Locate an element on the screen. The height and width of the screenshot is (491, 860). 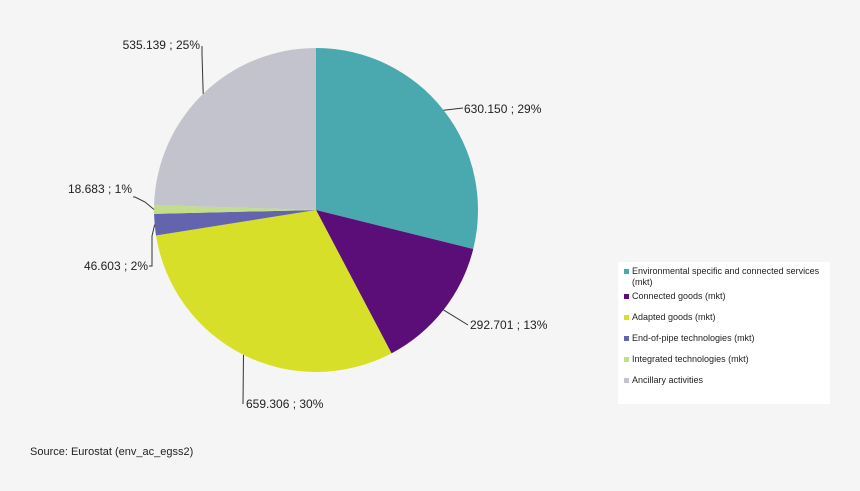
data-label: 659.306 ; 30% is located at coordinates (285, 404).